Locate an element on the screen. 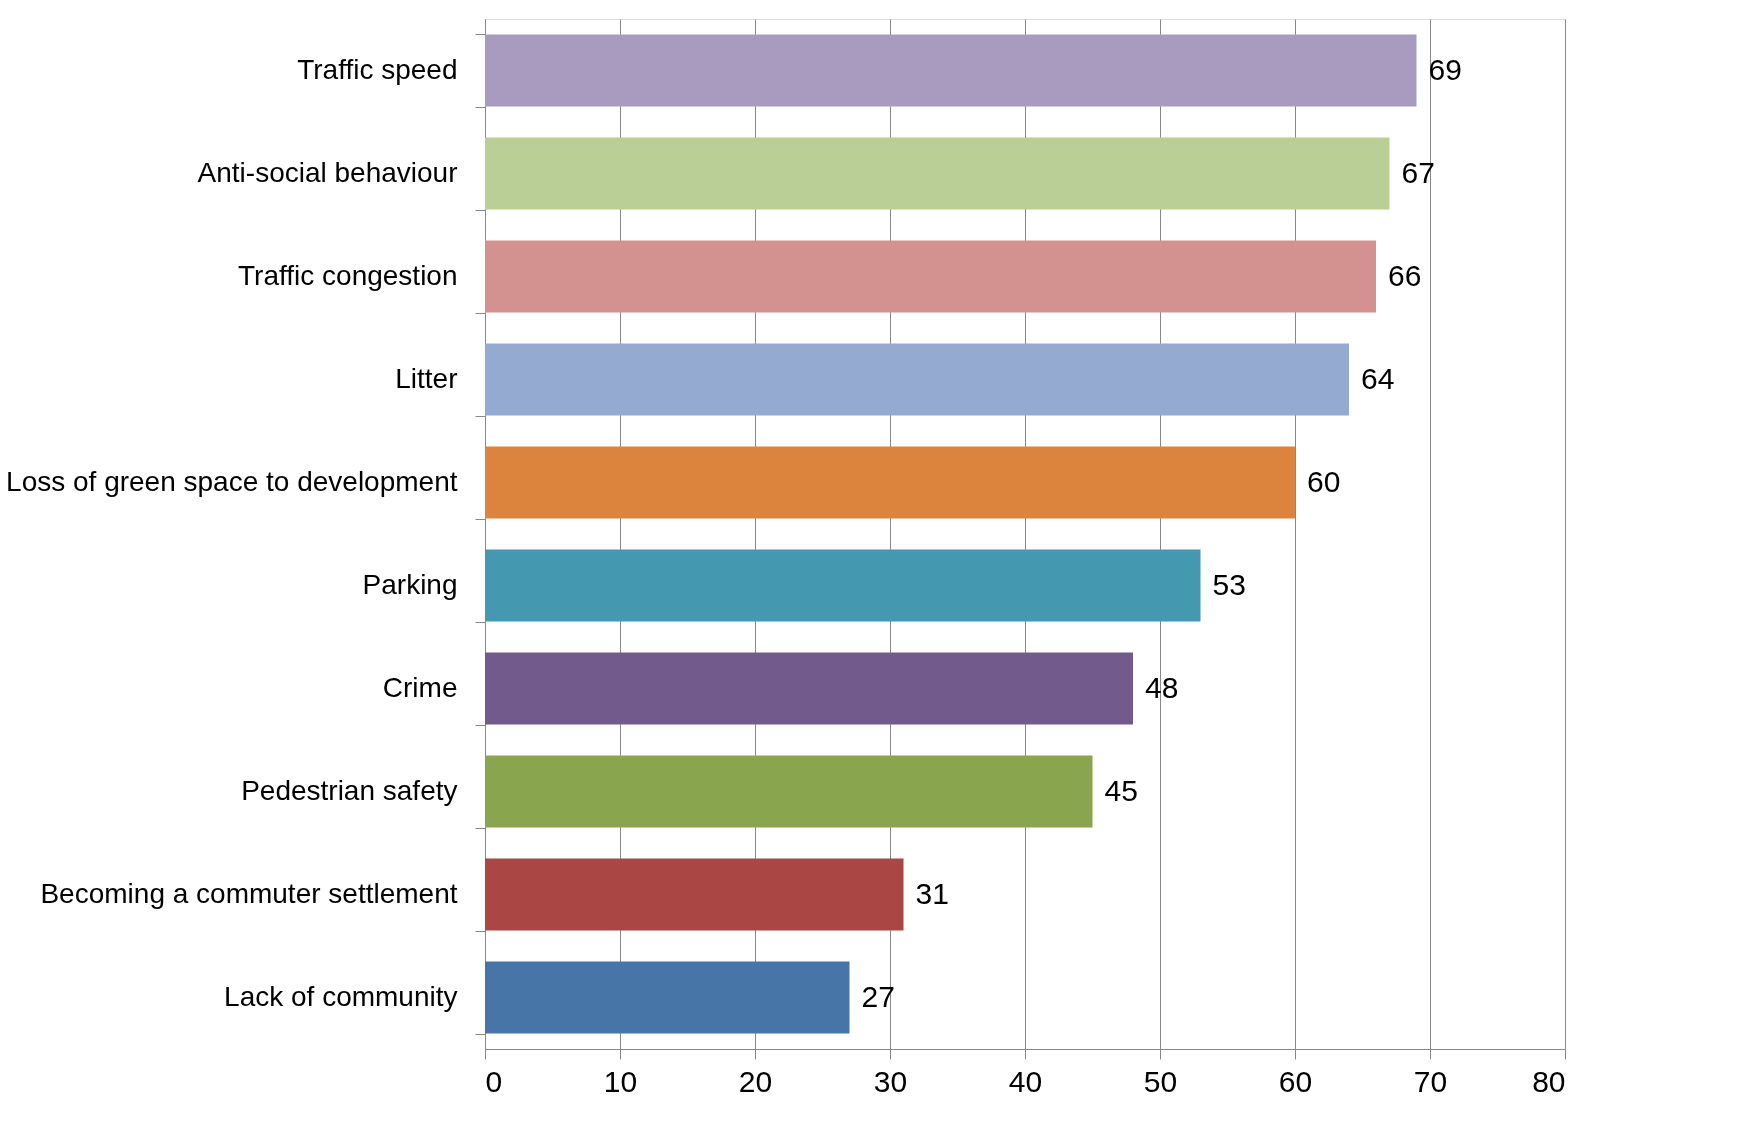 Image resolution: width=1747 pixels, height=1127 pixels. y-tick-label: Becoming a commuter settlement is located at coordinates (249, 893).